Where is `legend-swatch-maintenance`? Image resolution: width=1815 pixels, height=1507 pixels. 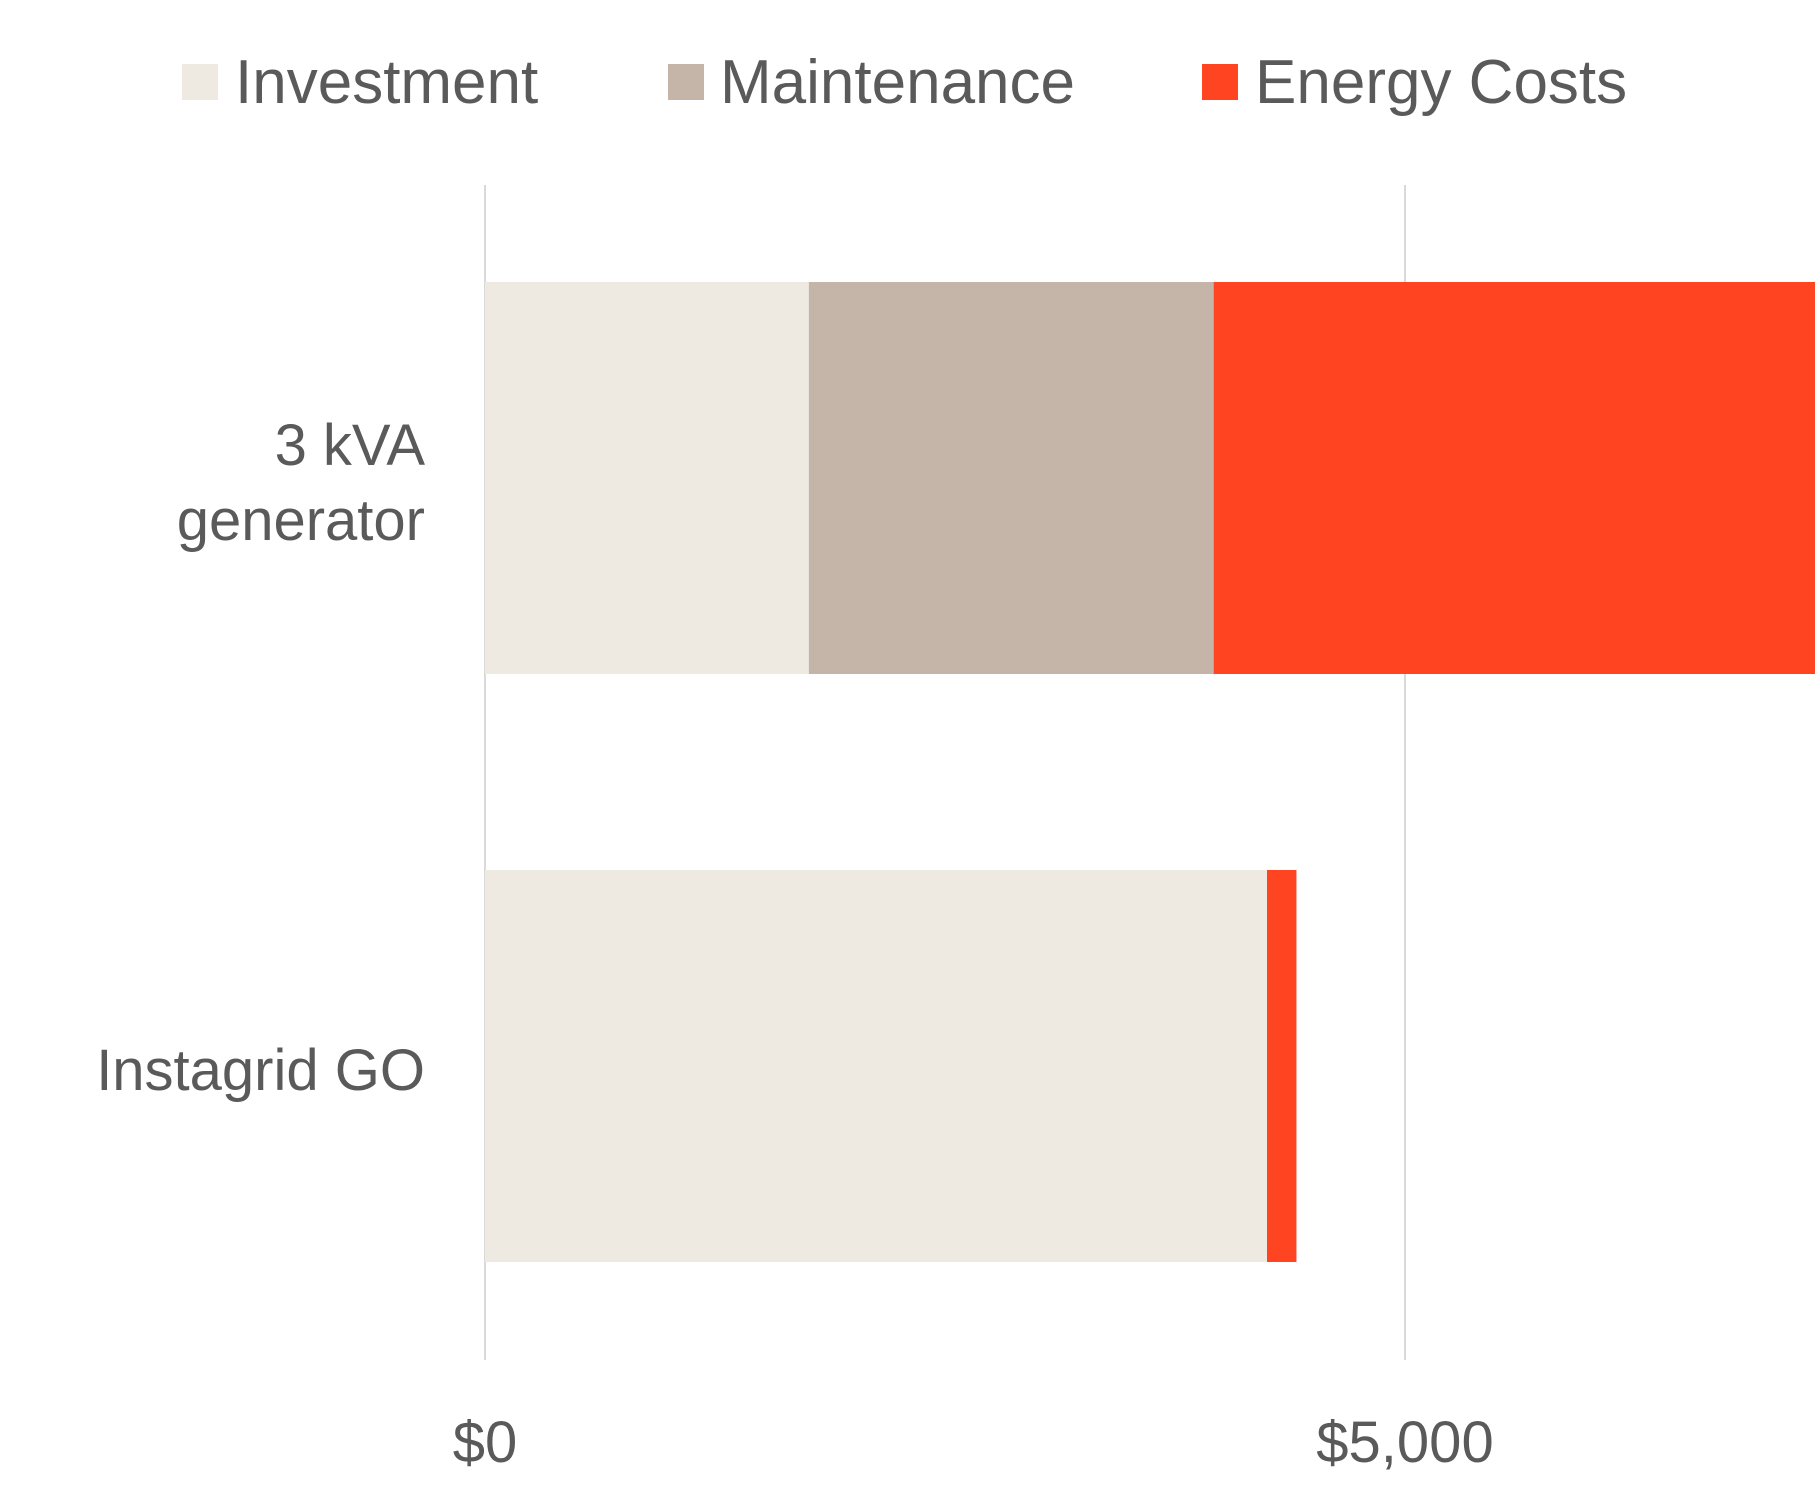
legend-swatch-maintenance is located at coordinates (686, 82).